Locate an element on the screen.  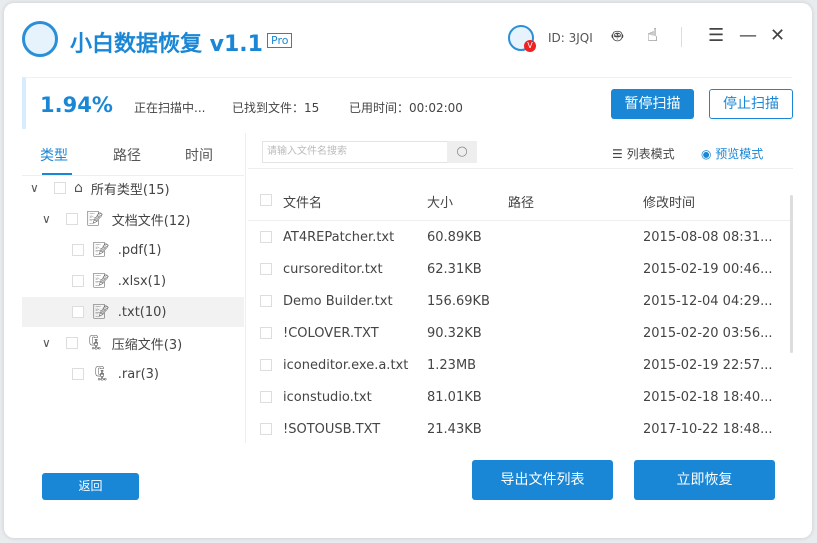
tree-item: 📝︎ .xlsx(1) is located at coordinates (133, 281).